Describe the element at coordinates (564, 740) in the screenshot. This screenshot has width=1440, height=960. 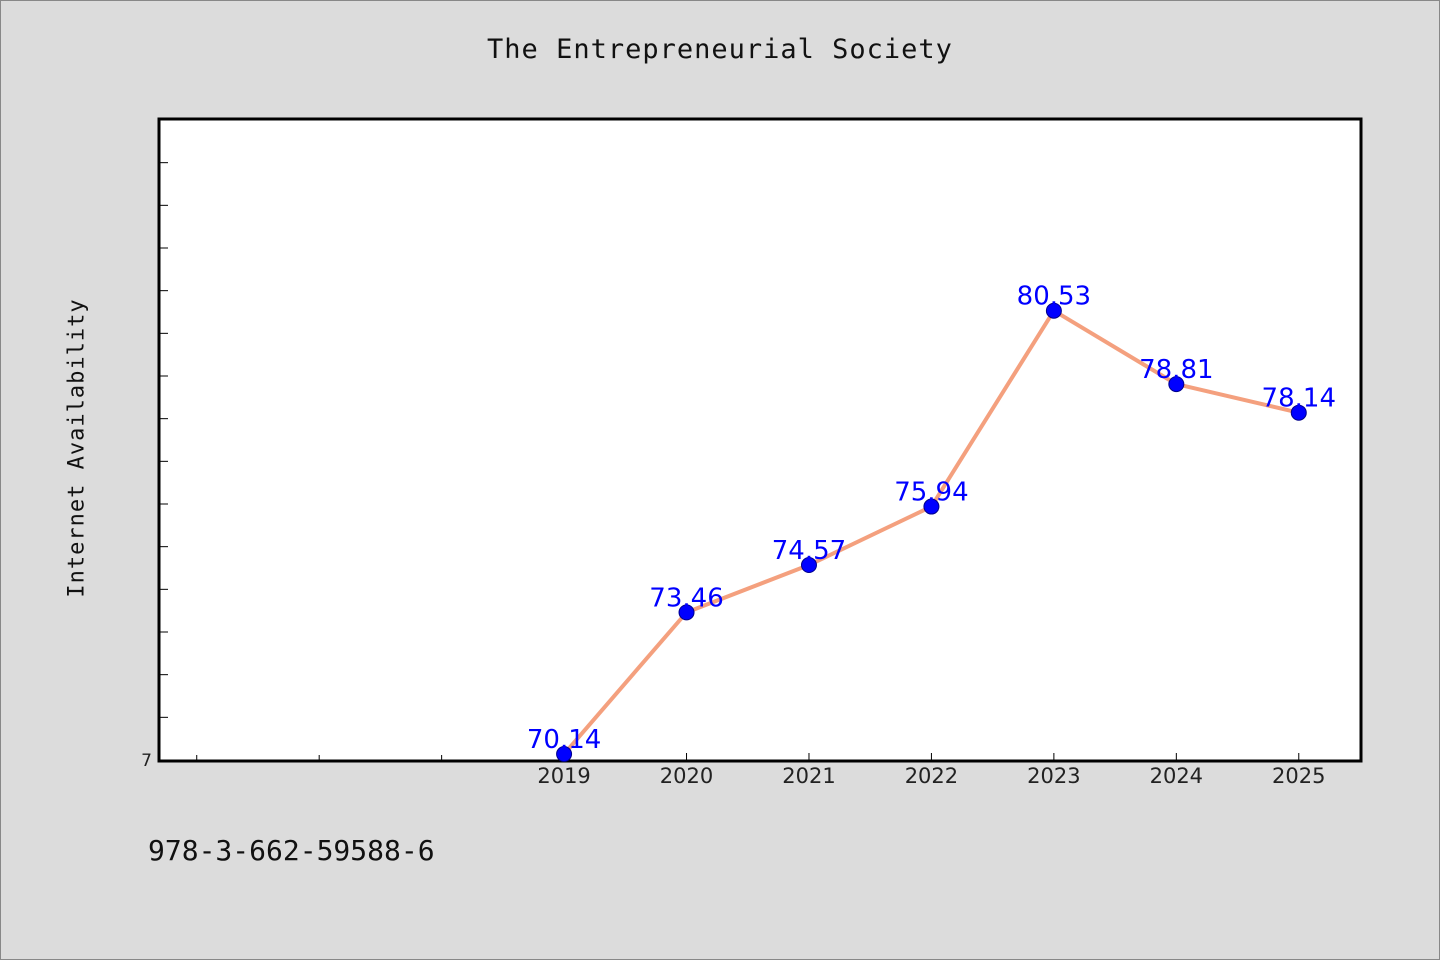
I see `data-label: 70.14` at that location.